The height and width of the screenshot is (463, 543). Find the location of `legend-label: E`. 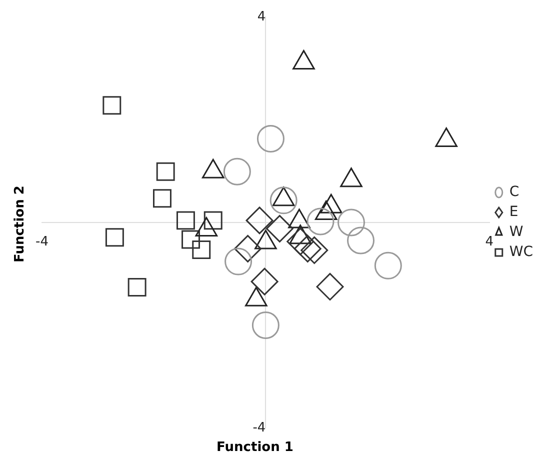

legend-label: E is located at coordinates (513, 212).